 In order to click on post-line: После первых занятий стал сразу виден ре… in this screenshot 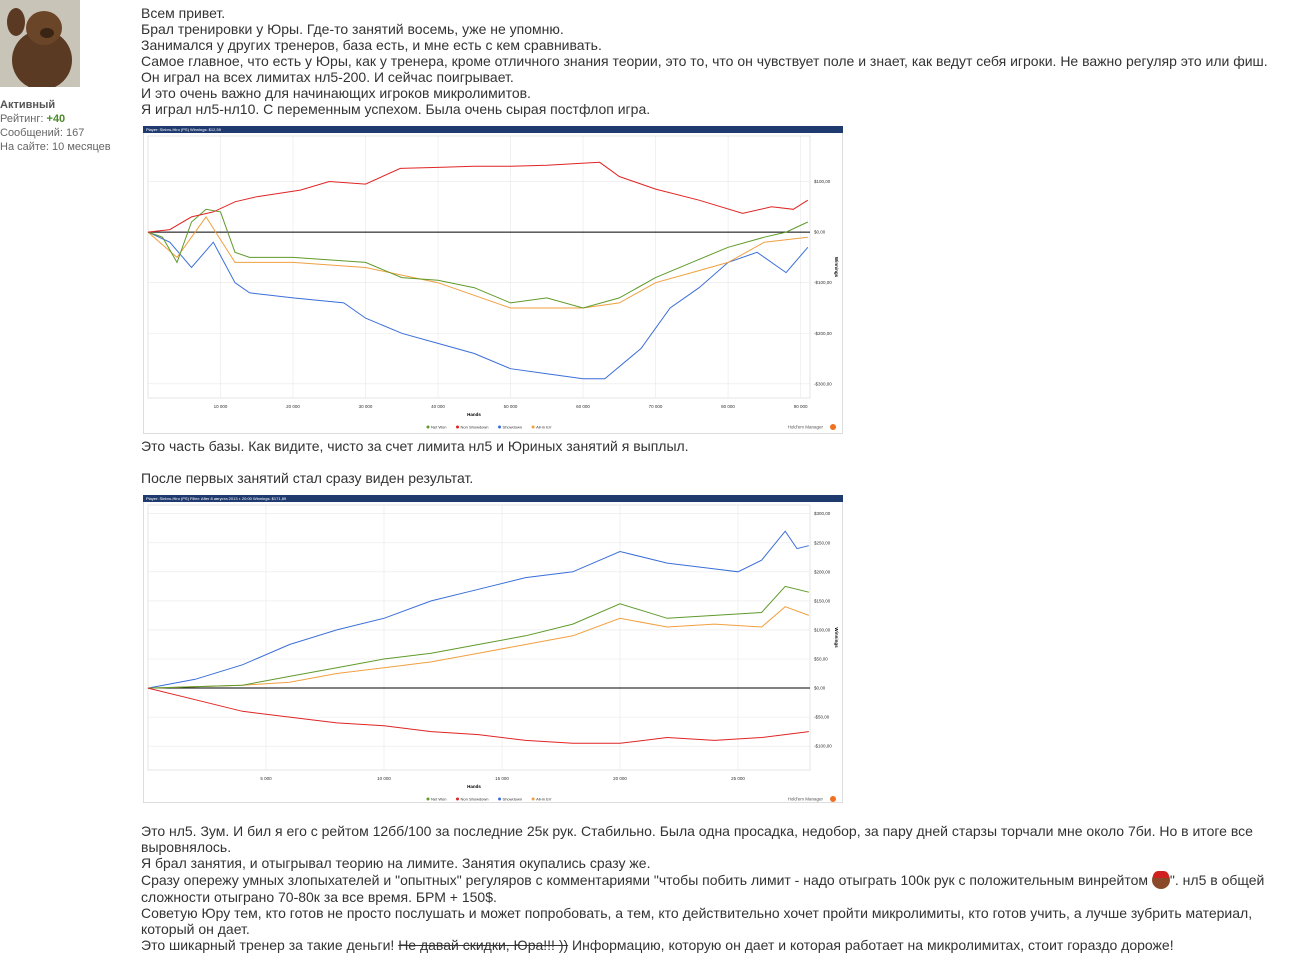, I will do `click(307, 478)`.